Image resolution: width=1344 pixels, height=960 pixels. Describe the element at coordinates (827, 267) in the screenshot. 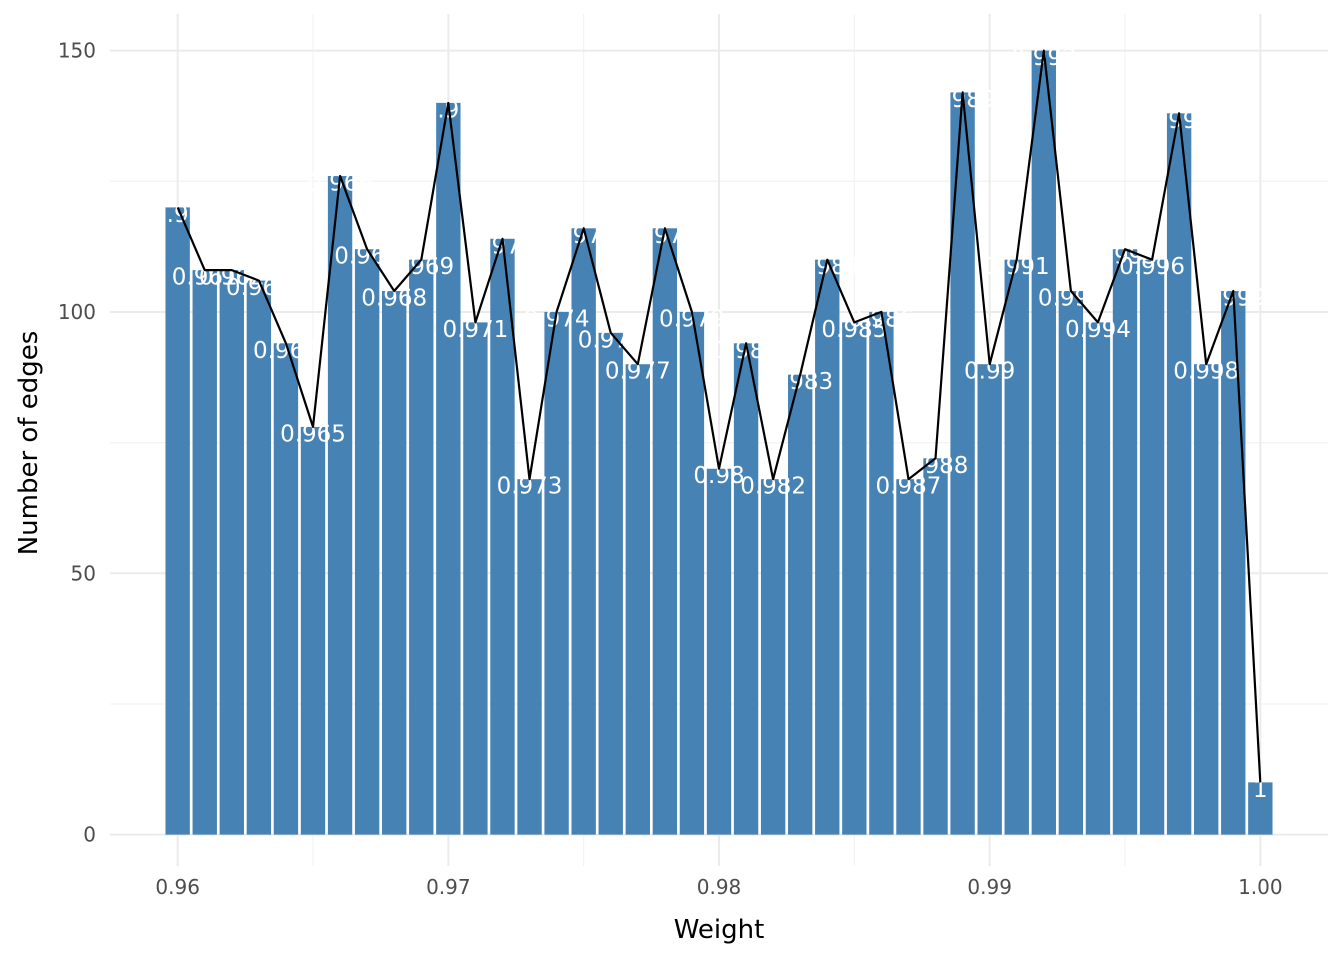

I see `bar-value-label: 0.984` at that location.